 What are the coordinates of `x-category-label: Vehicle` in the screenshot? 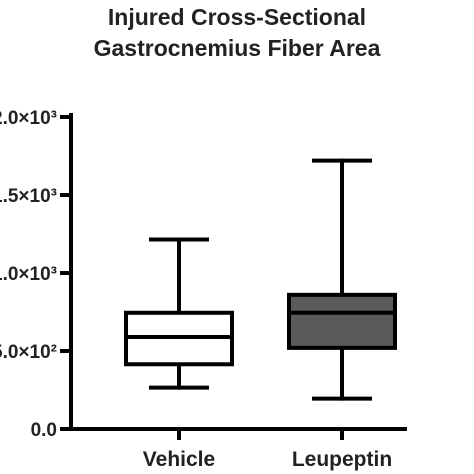 It's located at (179, 459).